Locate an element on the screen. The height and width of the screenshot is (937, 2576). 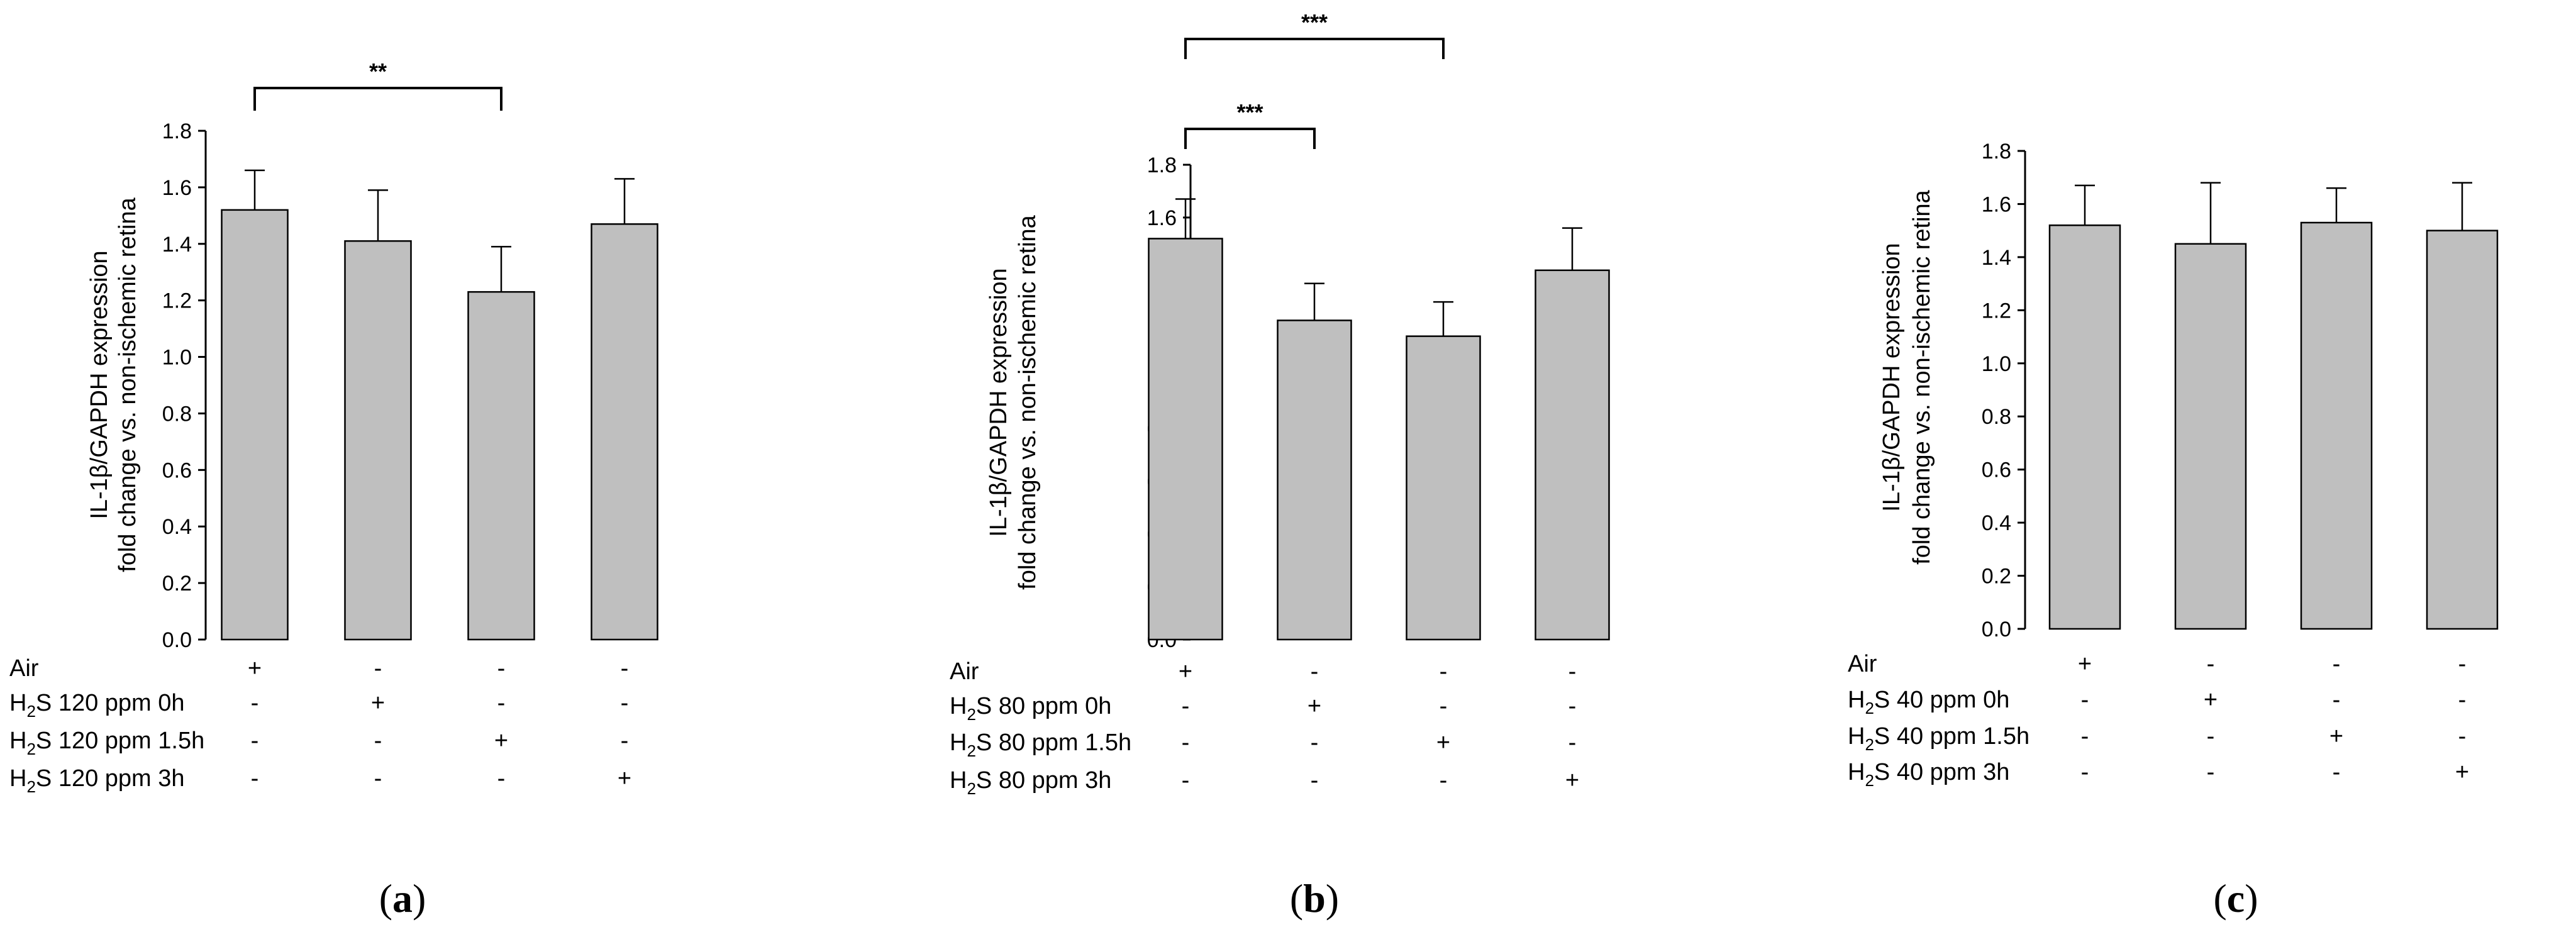
condition-label: H2S 80 ppm 3h is located at coordinates (1030, 783).